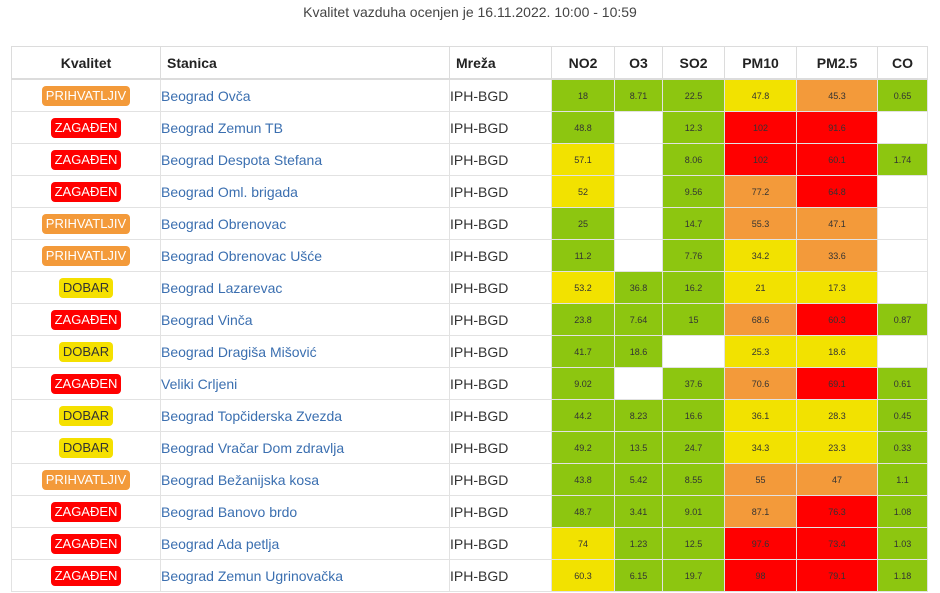 The width and height of the screenshot is (940, 593). Describe the element at coordinates (305, 319) in the screenshot. I see `station-cell: Beograd Vinča` at that location.